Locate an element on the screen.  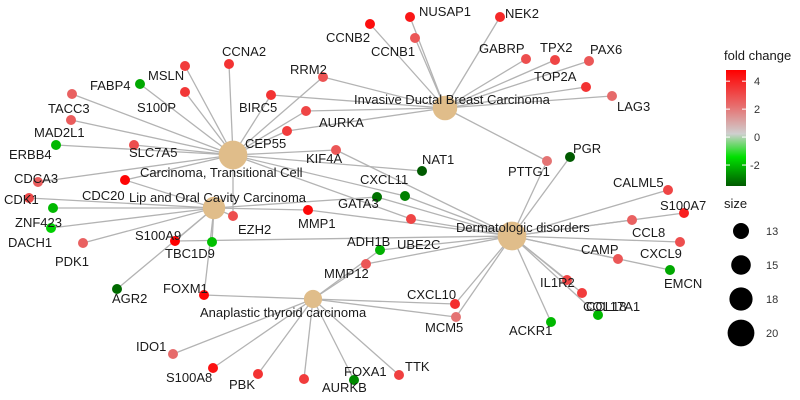
edge-ccnb2-idbc is located at coordinates (407, 66).